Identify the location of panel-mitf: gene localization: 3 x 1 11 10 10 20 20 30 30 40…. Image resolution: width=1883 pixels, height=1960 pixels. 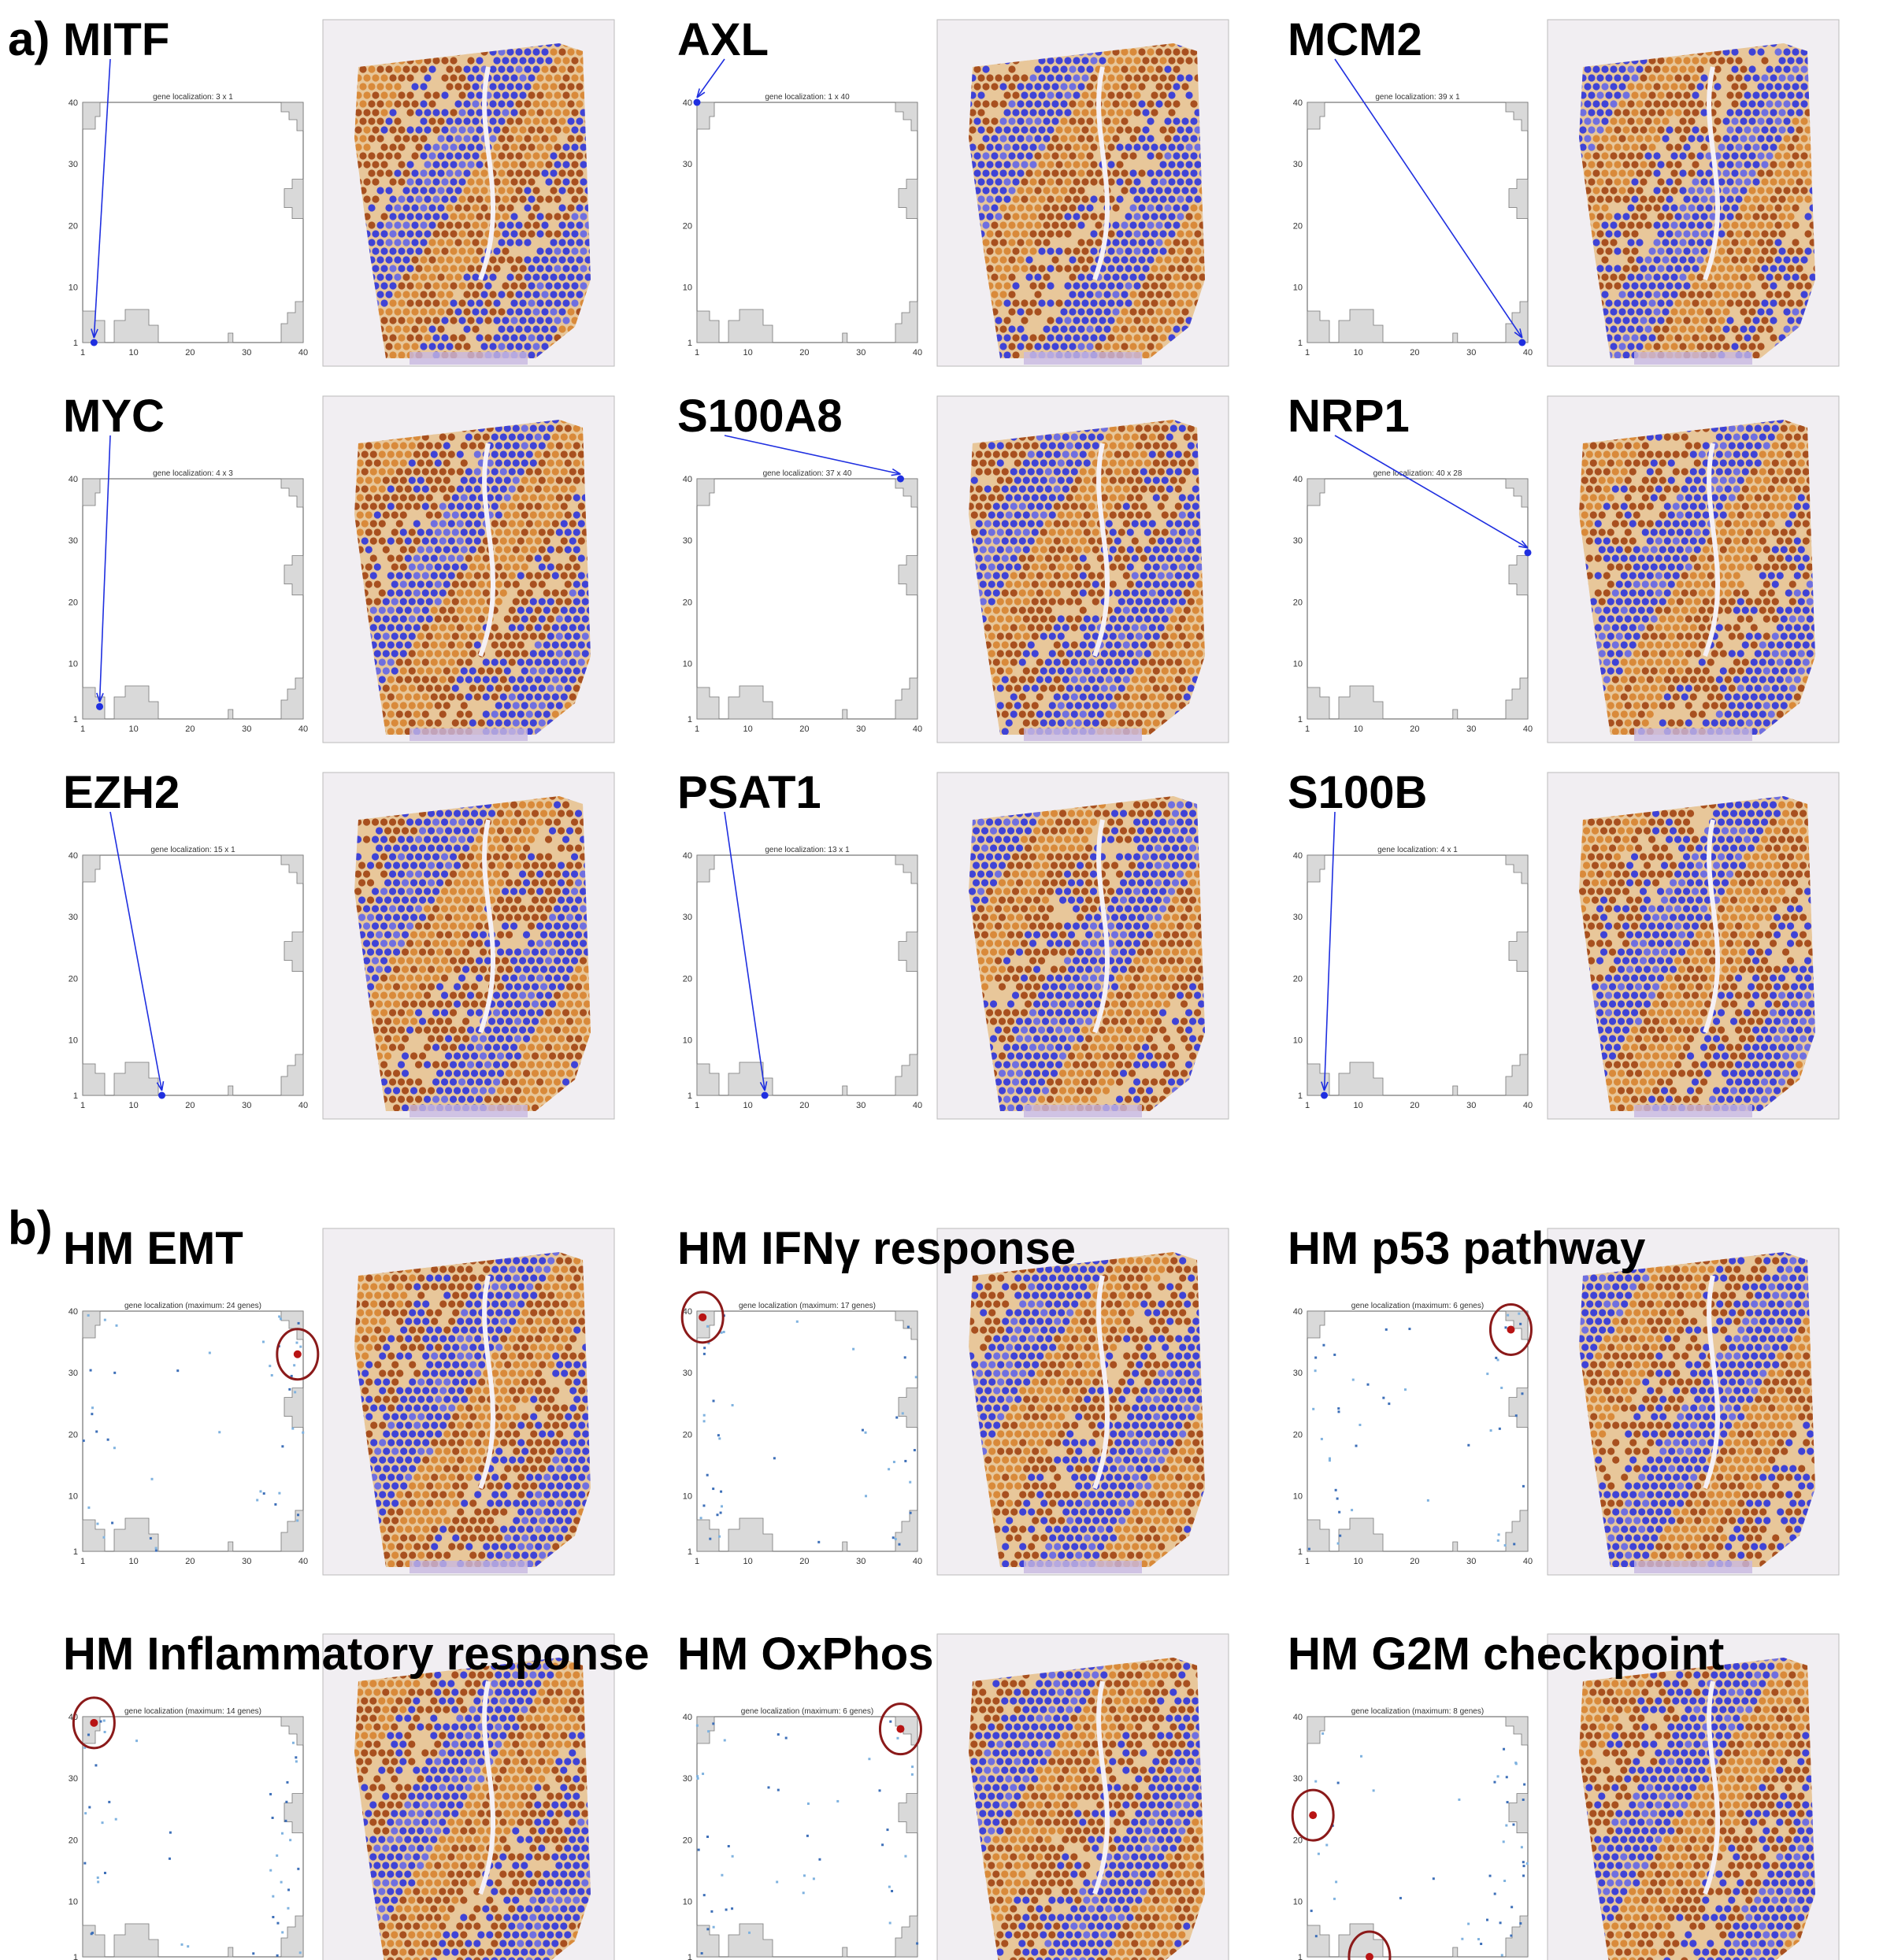
(339, 190).